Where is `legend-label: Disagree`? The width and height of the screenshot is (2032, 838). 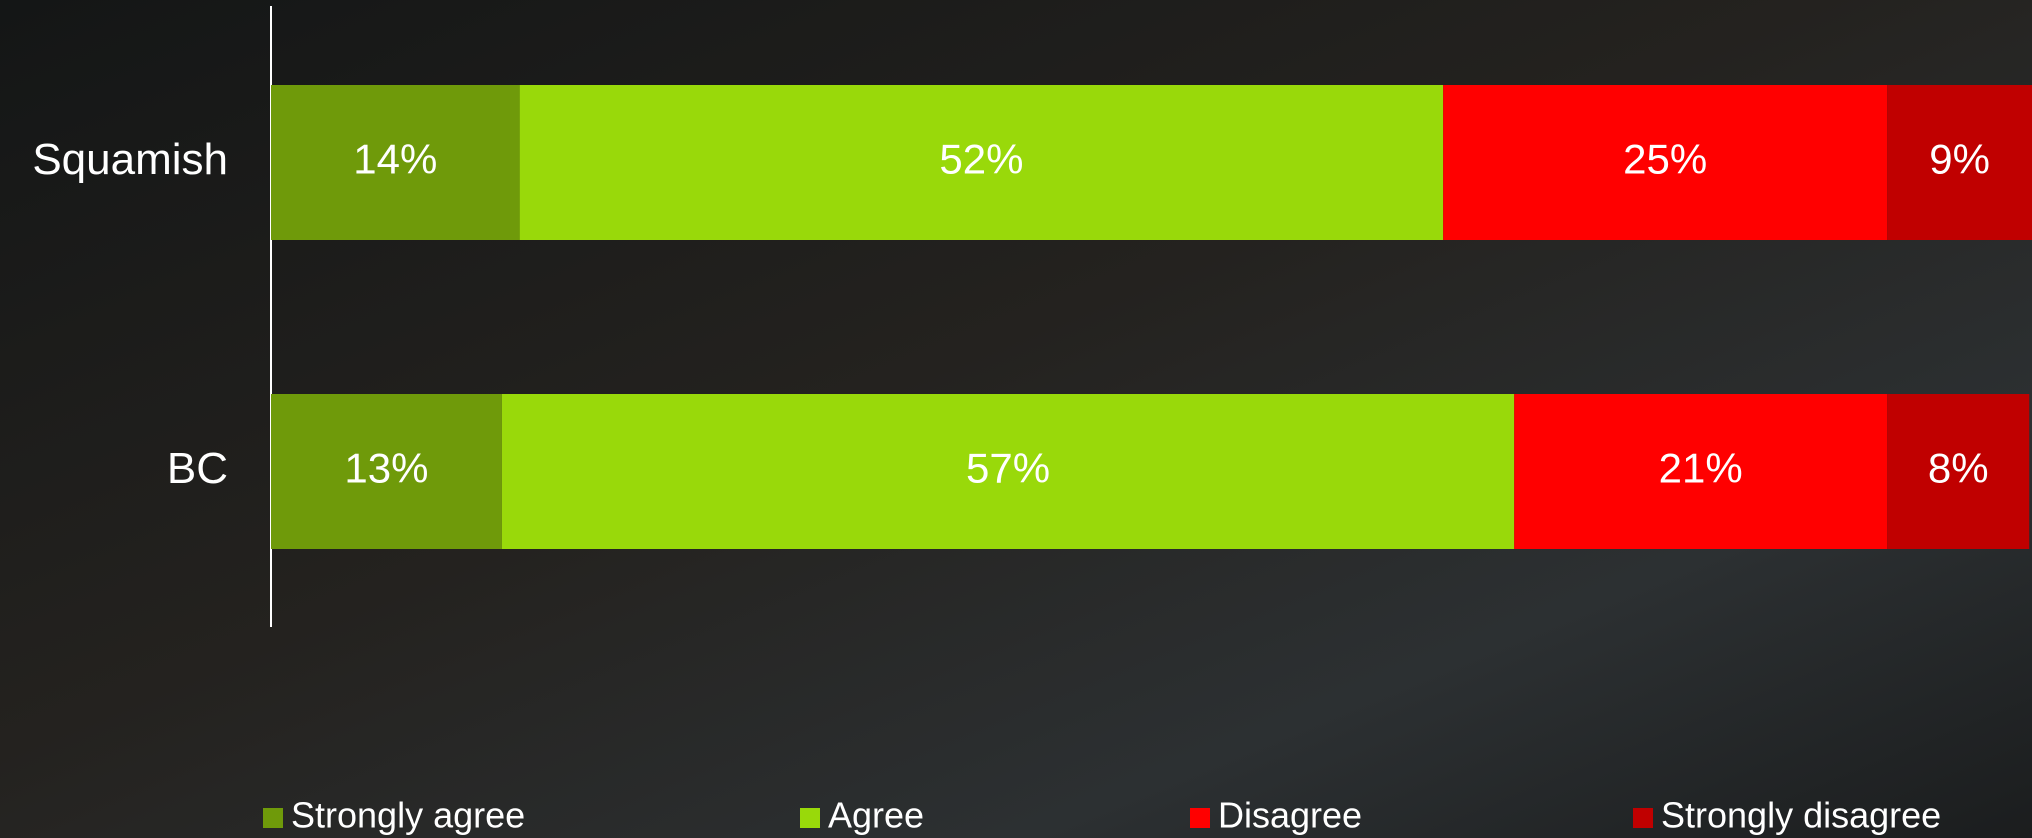
legend-label: Disagree is located at coordinates (1290, 815).